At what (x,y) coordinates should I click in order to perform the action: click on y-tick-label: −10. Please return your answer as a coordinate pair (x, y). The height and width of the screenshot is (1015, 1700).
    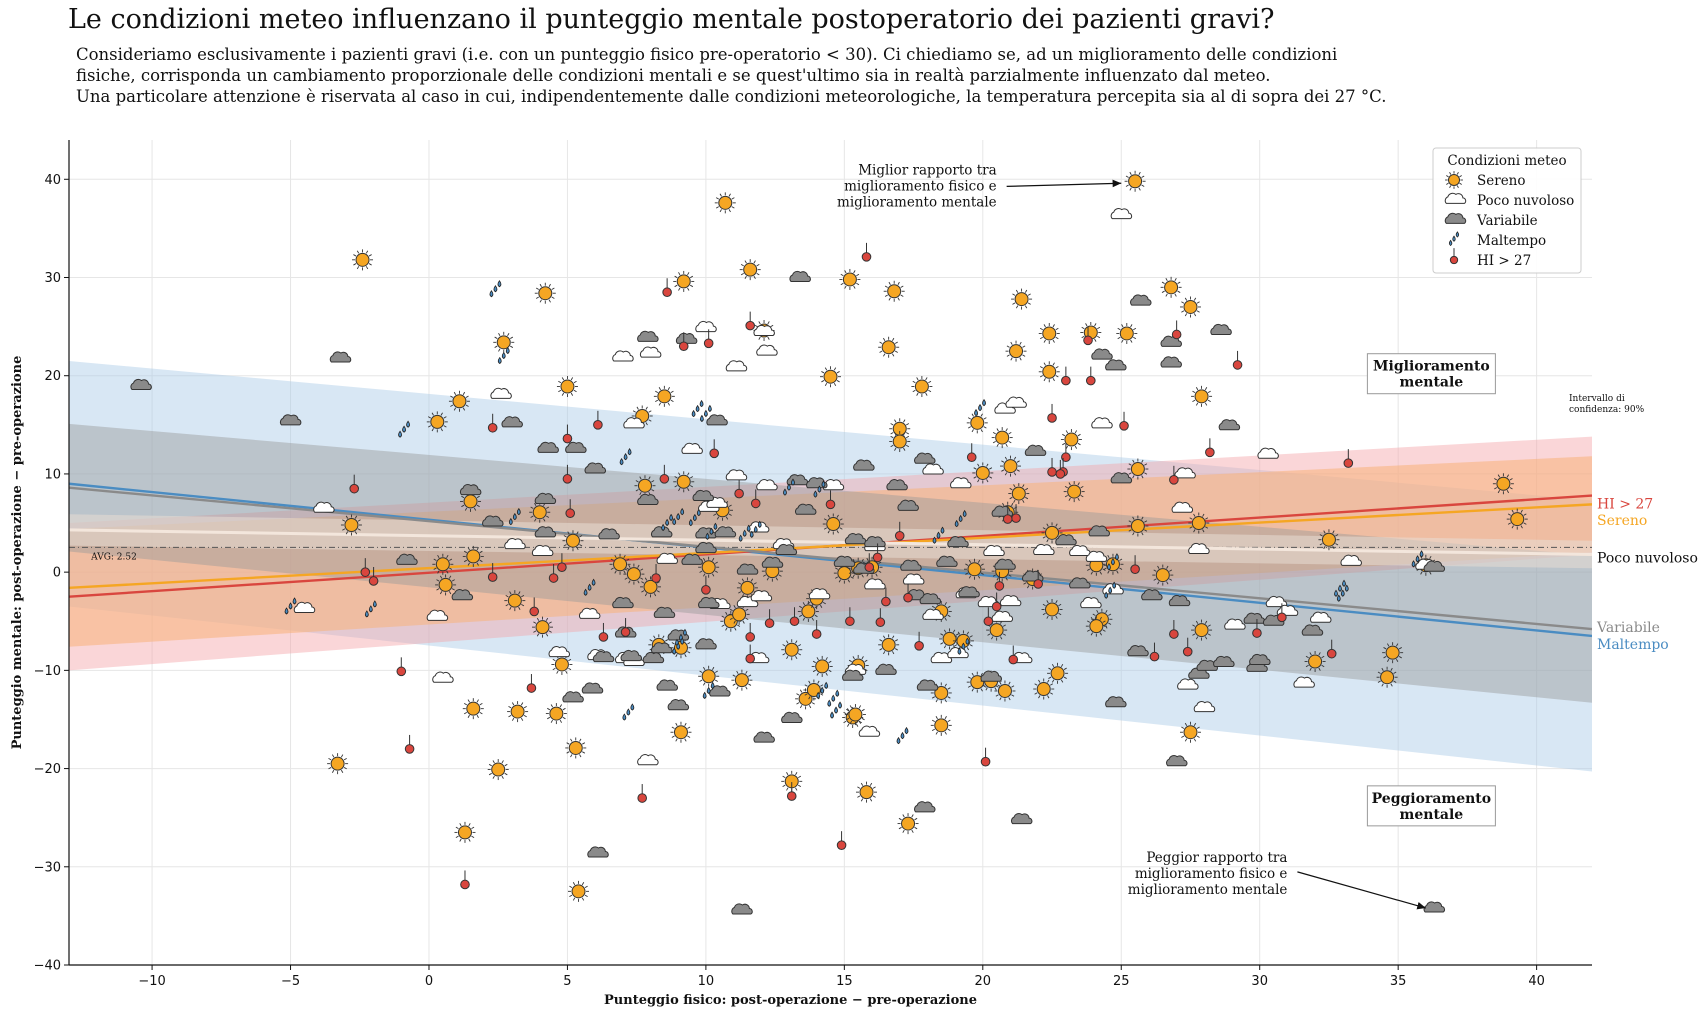
    Looking at the image, I should click on (47, 671).